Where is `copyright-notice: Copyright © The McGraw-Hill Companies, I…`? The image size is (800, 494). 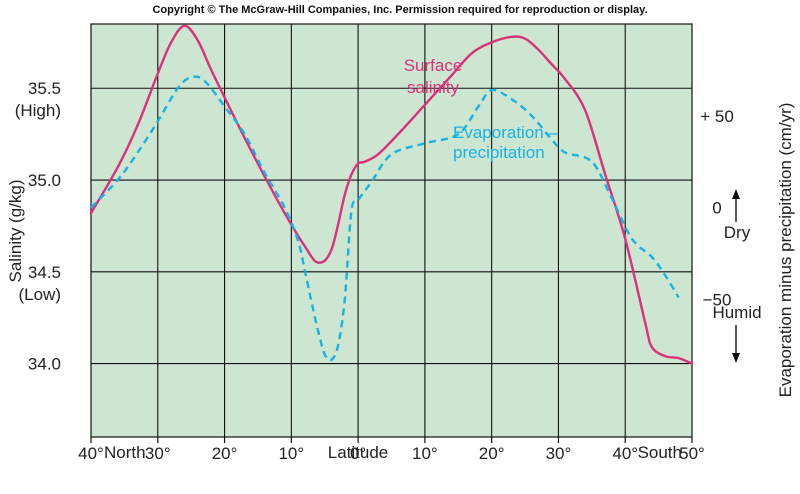
copyright-notice: Copyright © The McGraw-Hill Companies, I… is located at coordinates (399, 10).